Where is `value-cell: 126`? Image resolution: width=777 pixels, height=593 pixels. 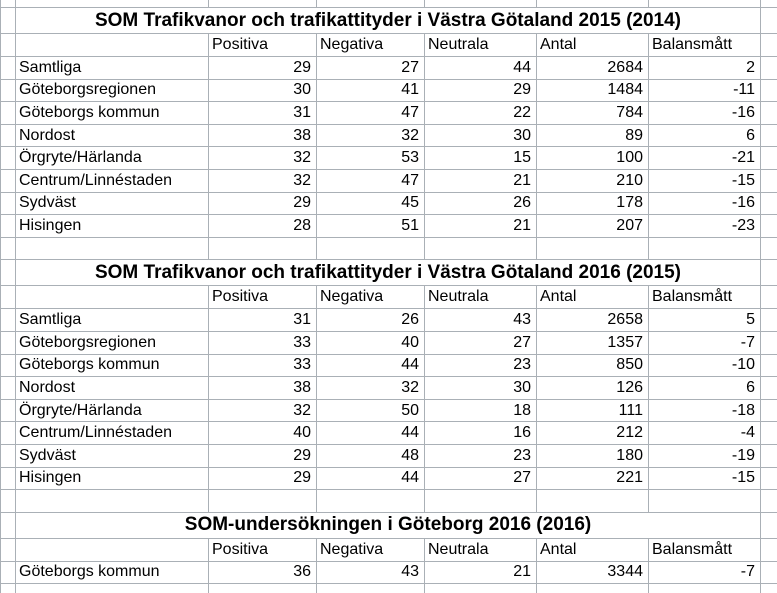
value-cell: 126 is located at coordinates (593, 388).